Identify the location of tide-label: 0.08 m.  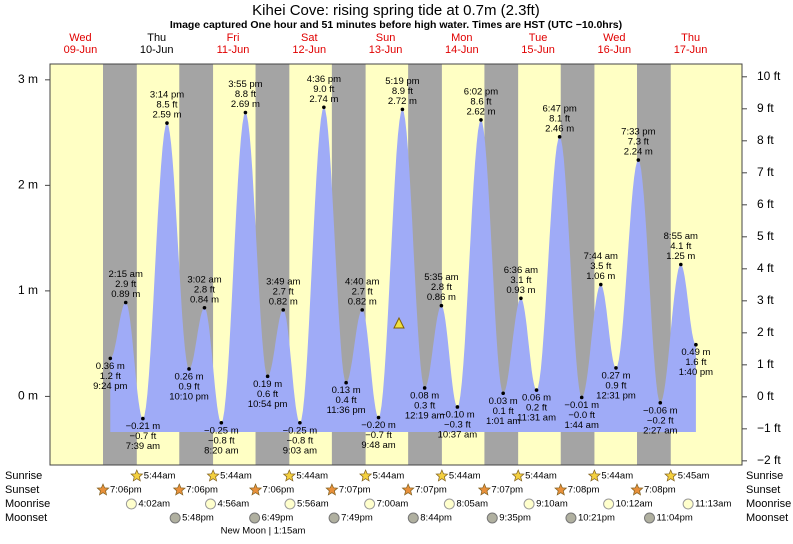
(424, 395).